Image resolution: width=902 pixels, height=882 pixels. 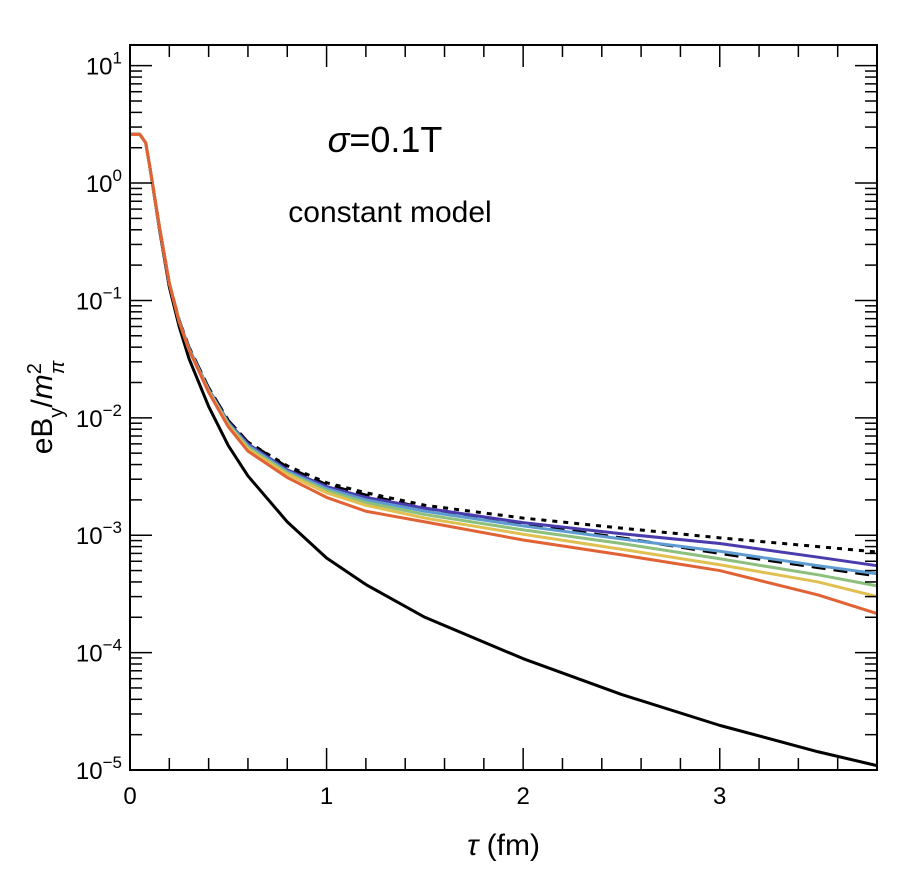 I want to click on y-tick-label: 10¹, so click(x=104, y=65).